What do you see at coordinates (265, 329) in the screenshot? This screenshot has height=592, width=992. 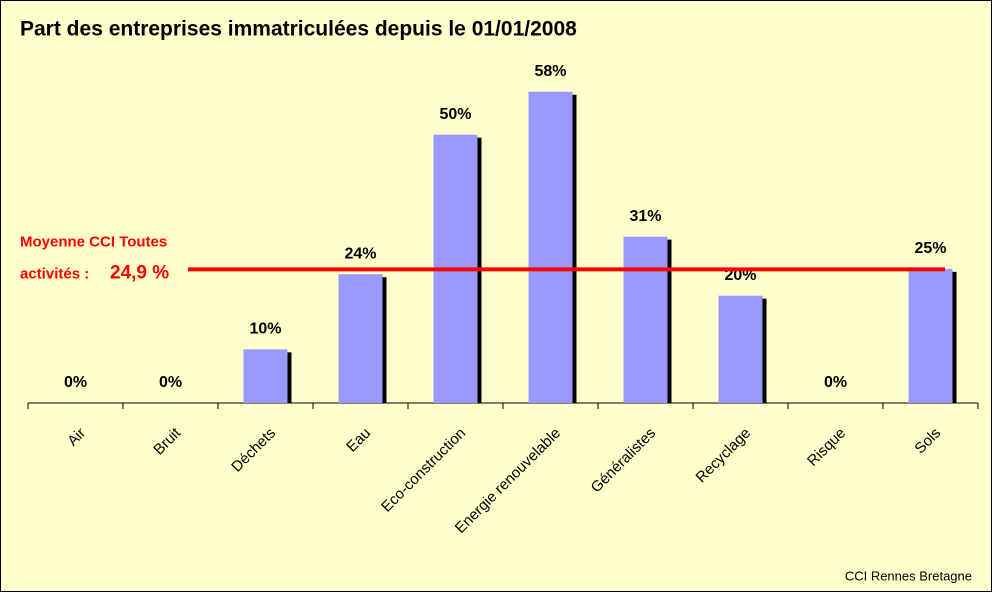 I see `data-label: 10%` at bounding box center [265, 329].